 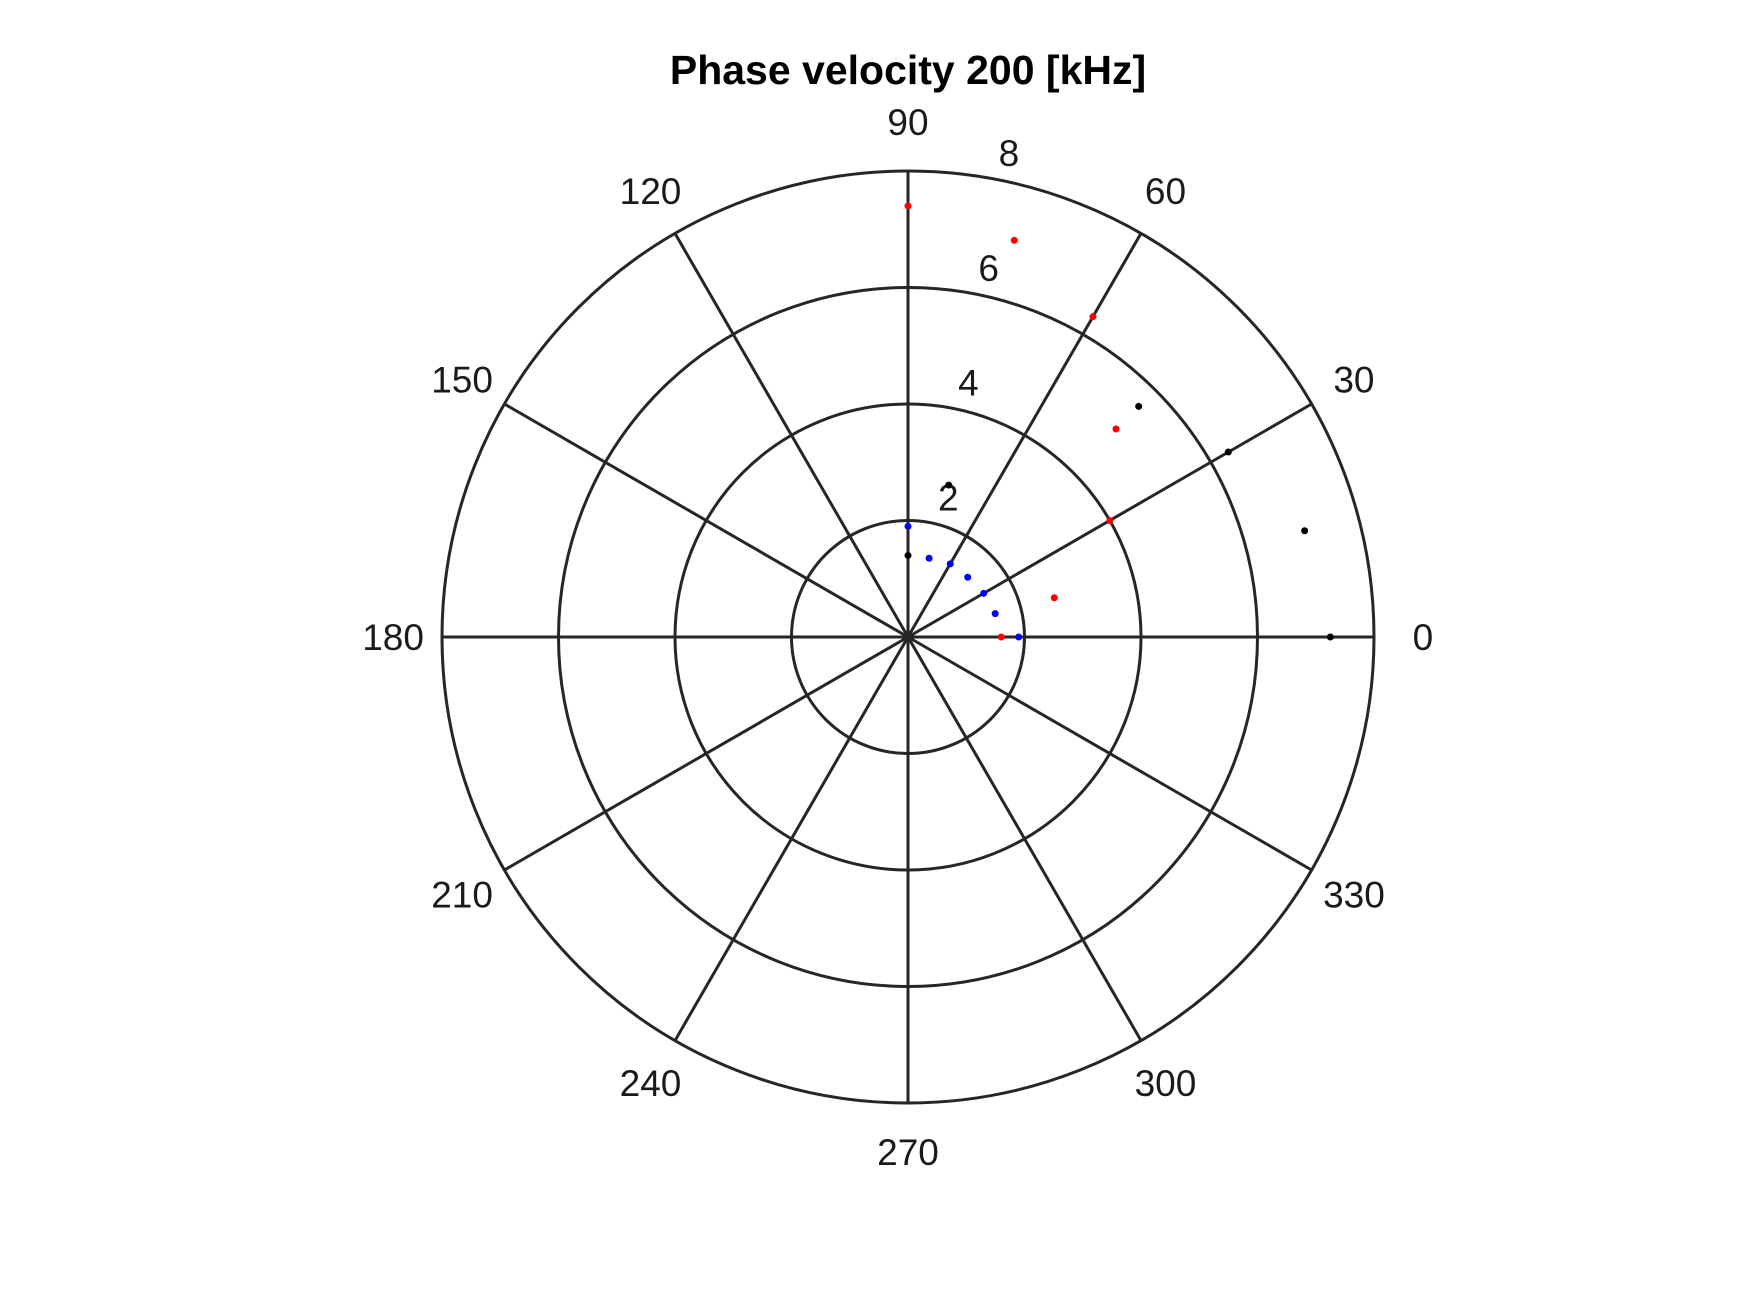 What do you see at coordinates (1166, 1083) in the screenshot?
I see `theta-tick-label: 300` at bounding box center [1166, 1083].